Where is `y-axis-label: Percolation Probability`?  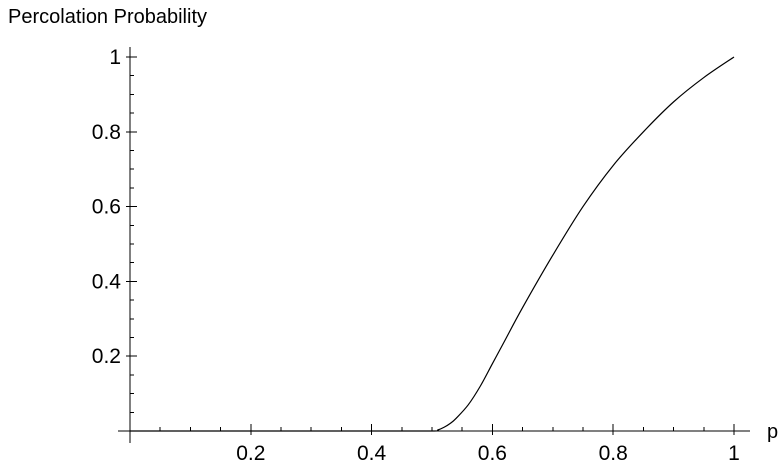 y-axis-label: Percolation Probability is located at coordinates (107, 17).